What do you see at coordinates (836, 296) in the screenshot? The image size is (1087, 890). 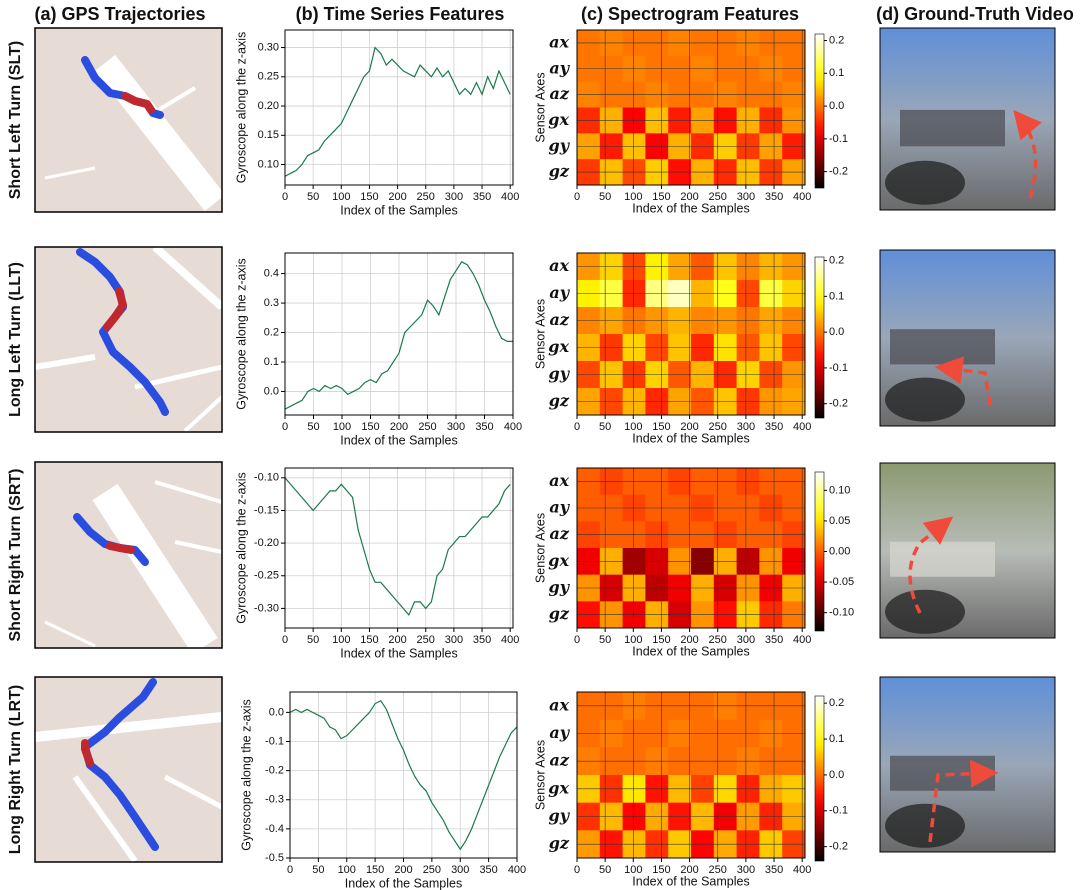 I see `colorbar-tick-label: 0.1` at bounding box center [836, 296].